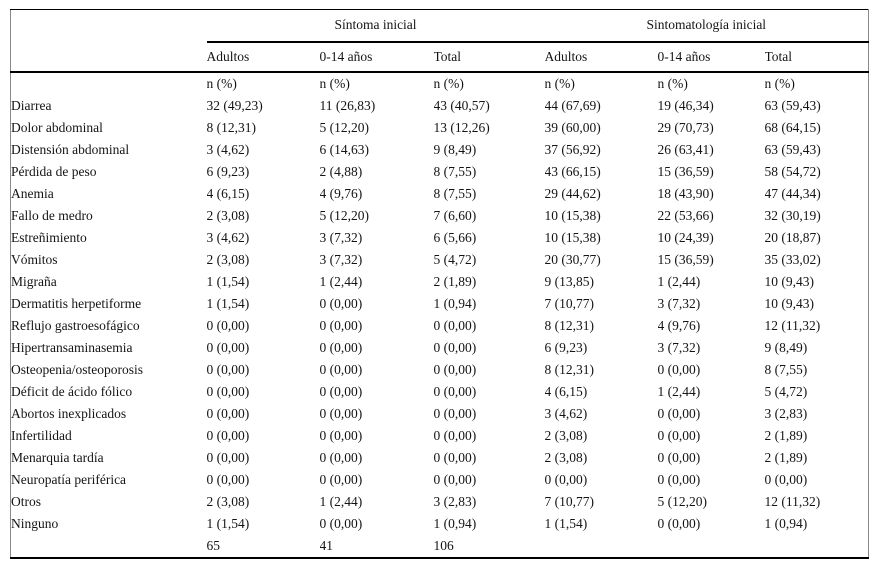 The image size is (879, 577). Describe the element at coordinates (817, 546) in the screenshot. I see `data-cell` at that location.